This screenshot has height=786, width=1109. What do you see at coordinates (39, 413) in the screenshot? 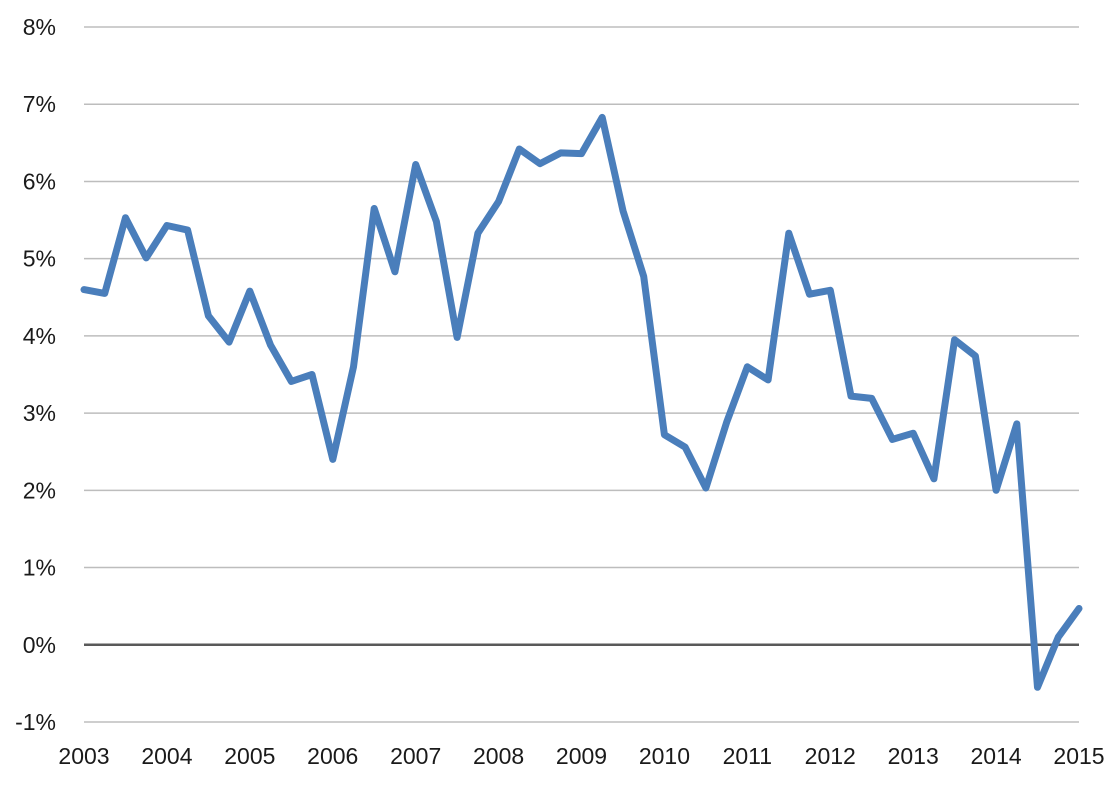
I see `y-tick-label: 3%` at bounding box center [39, 413].